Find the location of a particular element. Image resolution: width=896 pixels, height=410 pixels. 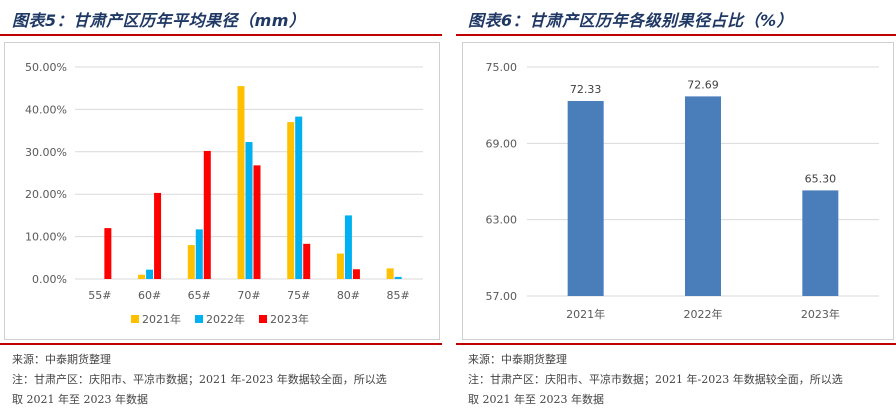

bar-2023年-75# is located at coordinates (307, 261).